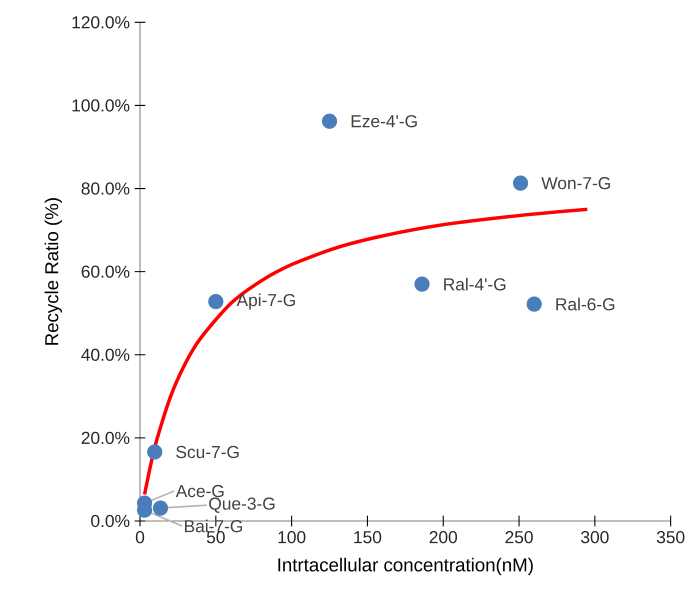  What do you see at coordinates (670, 537) in the screenshot?
I see `x-tick-label: 350` at bounding box center [670, 537].